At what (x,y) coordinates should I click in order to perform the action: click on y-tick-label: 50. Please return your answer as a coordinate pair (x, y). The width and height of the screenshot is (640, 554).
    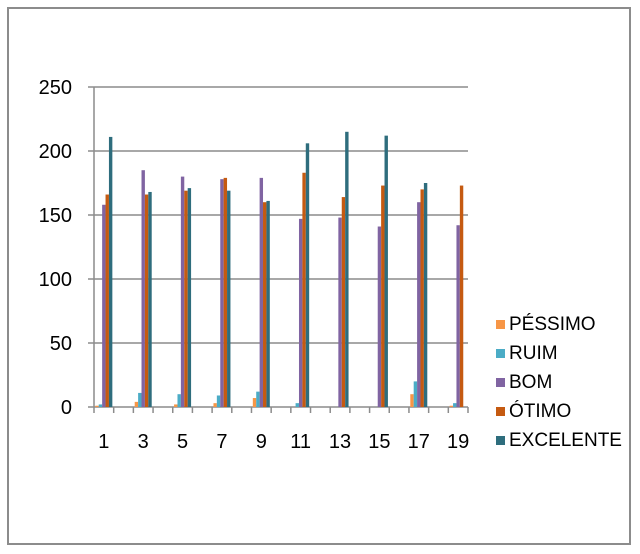
    Looking at the image, I should click on (61, 344).